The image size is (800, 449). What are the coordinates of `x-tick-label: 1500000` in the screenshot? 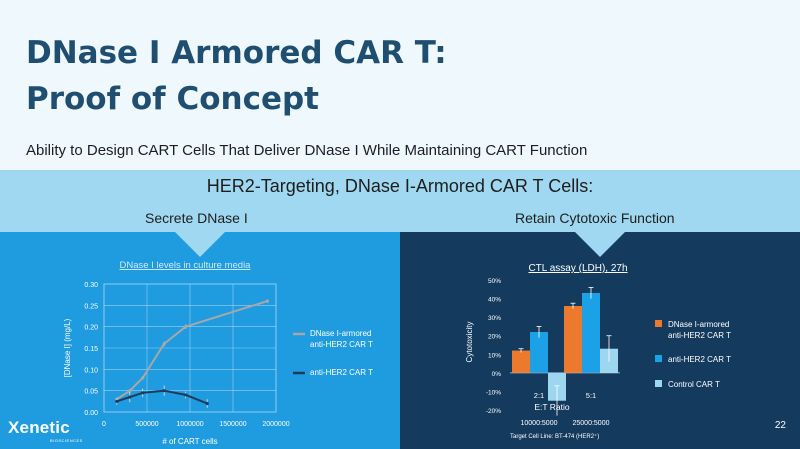 It's located at (232, 424).